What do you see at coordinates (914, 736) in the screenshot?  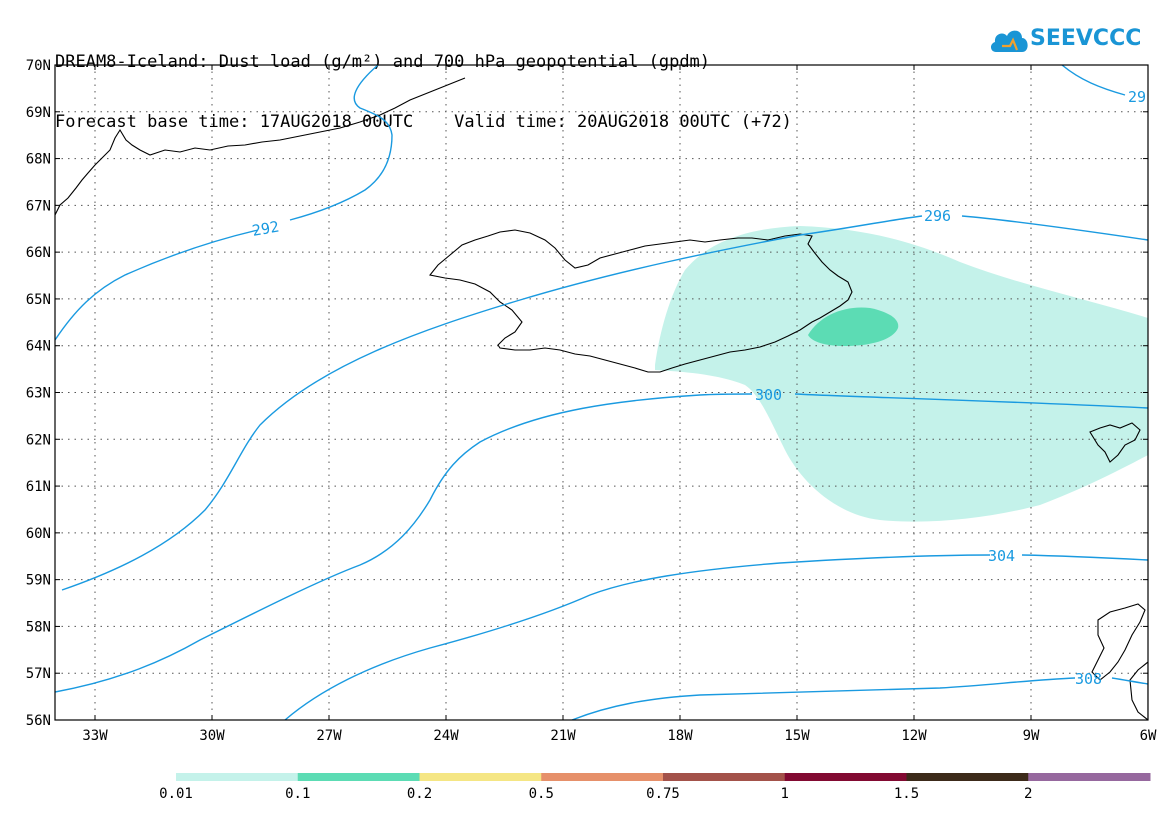 I see `lon-label: 12W` at bounding box center [914, 736].